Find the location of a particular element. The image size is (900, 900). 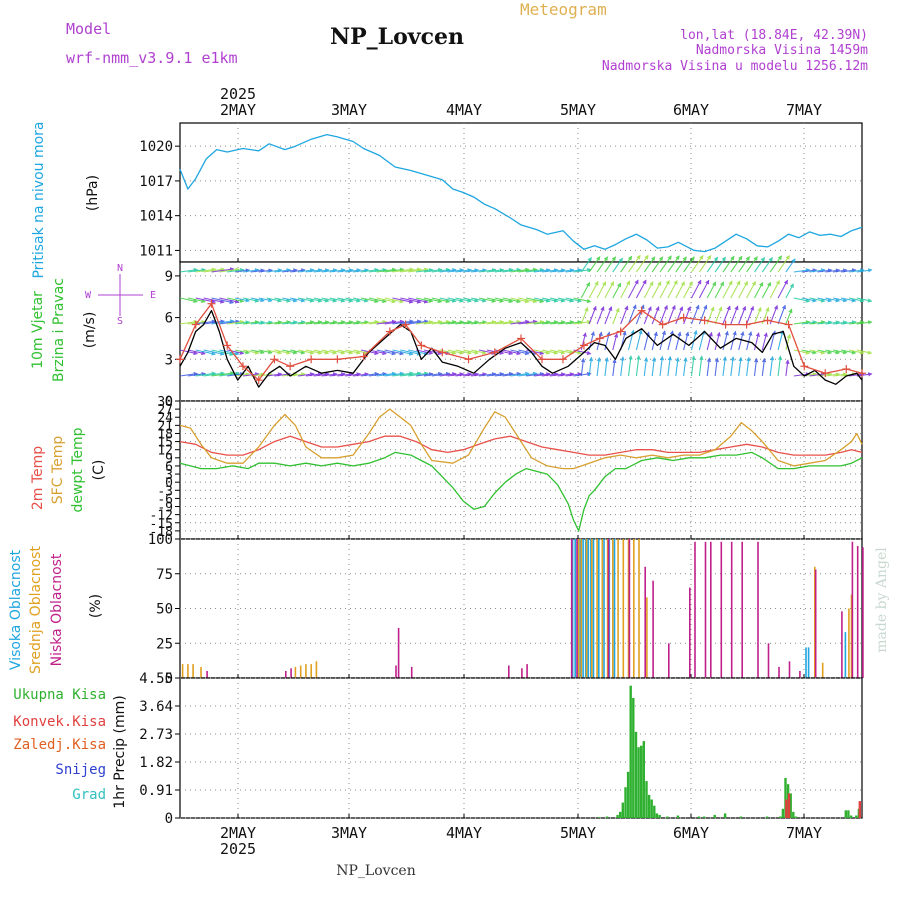

day-label-bottom: 3MAY is located at coordinates (349, 833).